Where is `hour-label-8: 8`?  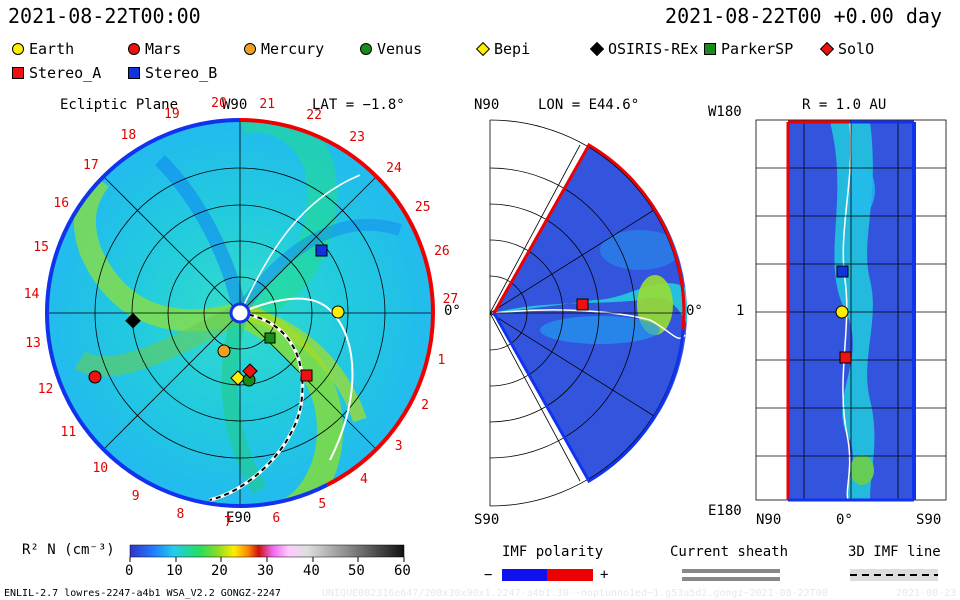 hour-label-8: 8 is located at coordinates (180, 515).